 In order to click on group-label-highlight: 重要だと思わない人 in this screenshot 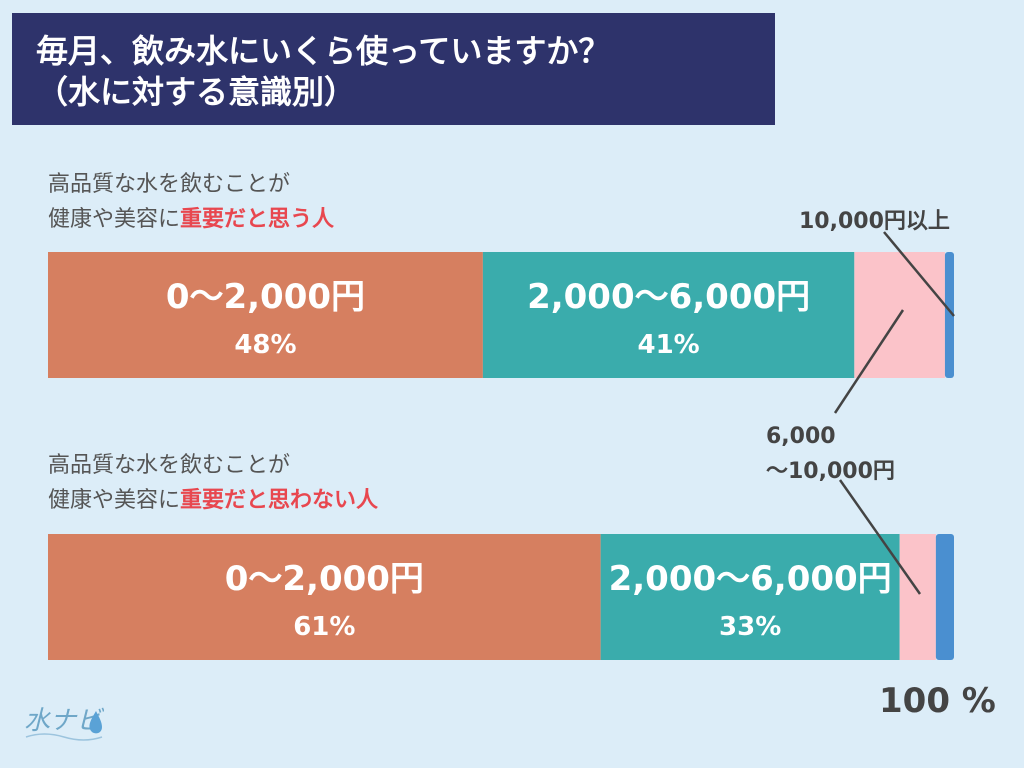, I will do `click(279, 500)`.